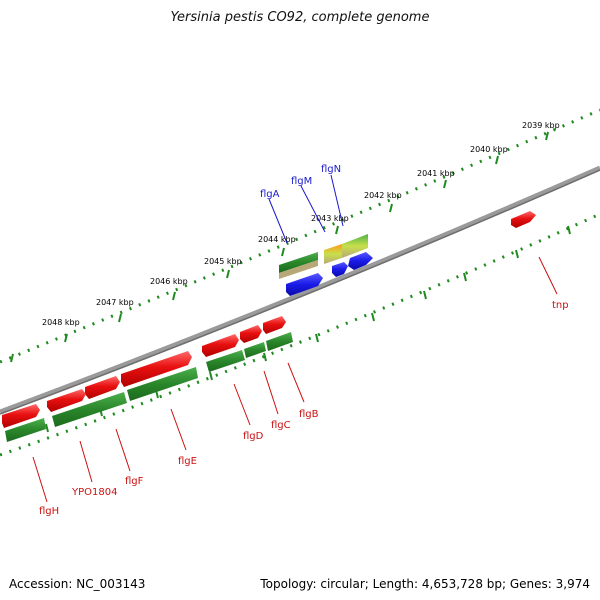 The image size is (600, 600). What do you see at coordinates (270, 194) in the screenshot?
I see `label-flgA: flgA` at bounding box center [270, 194].